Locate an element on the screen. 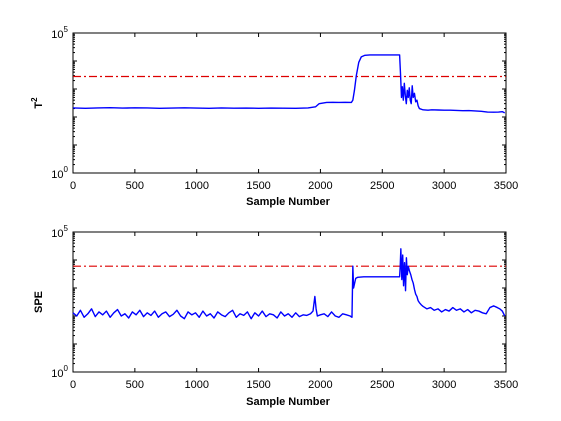 This screenshot has width=561, height=421. spe-y-tick-label: 10⁰ is located at coordinates (59, 372).